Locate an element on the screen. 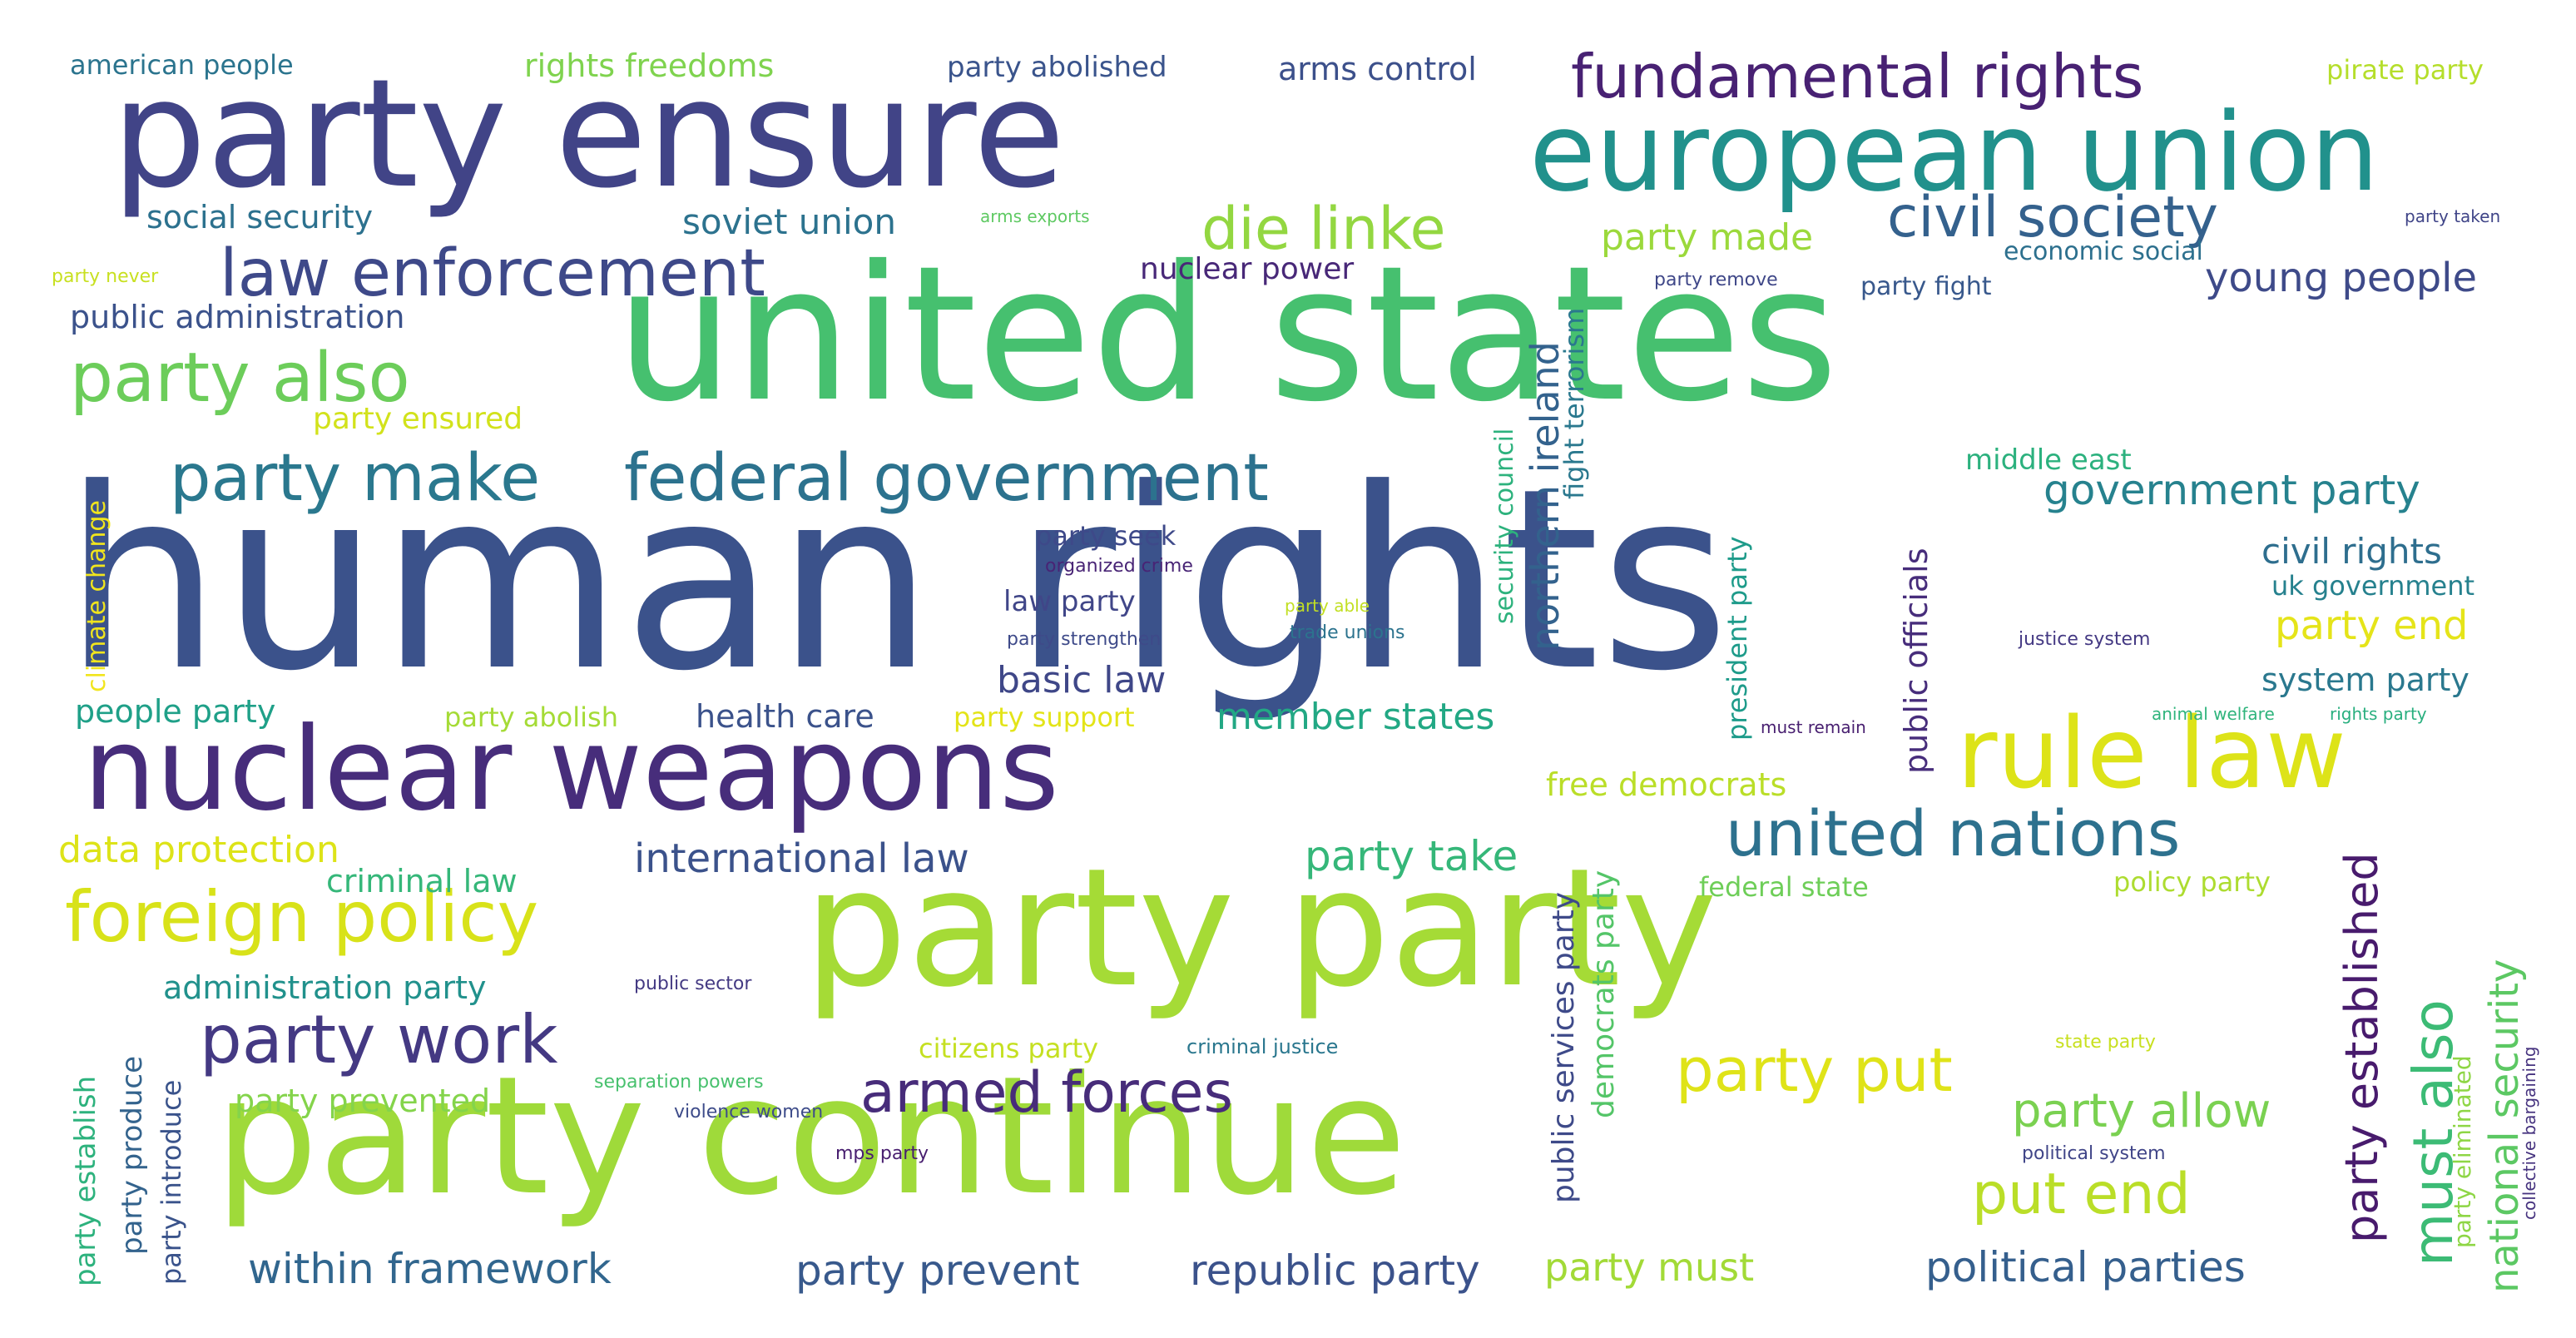  word-party-also: party also is located at coordinates (240, 378).